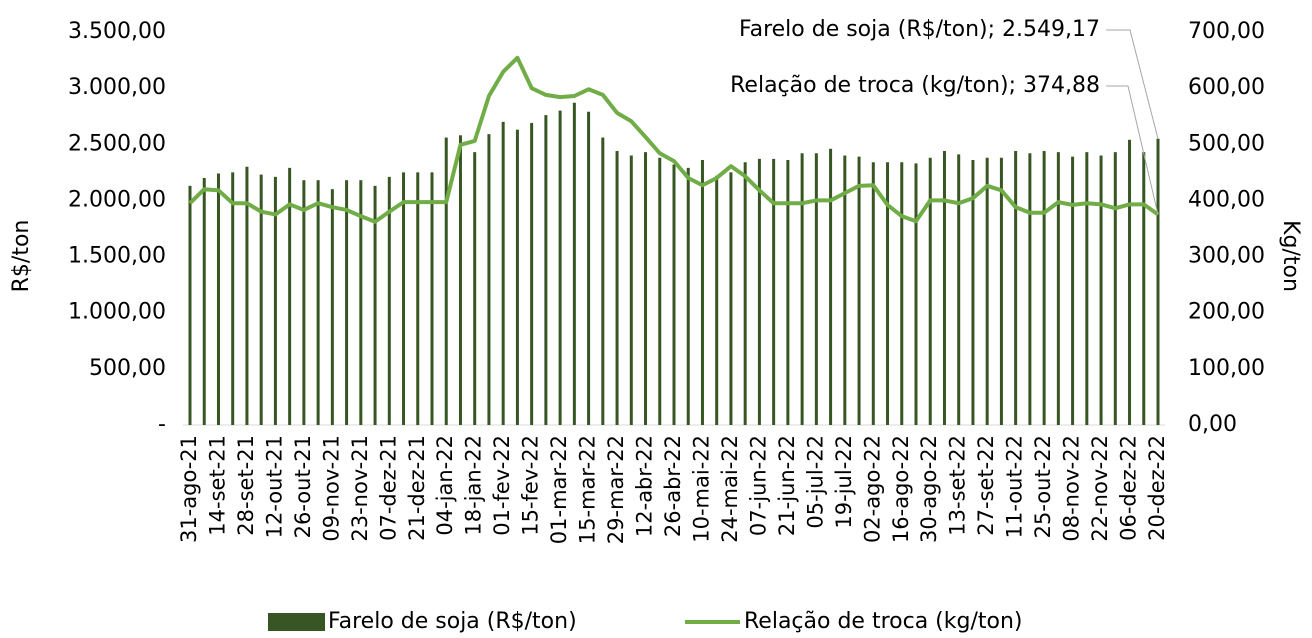 Image resolution: width=1312 pixels, height=638 pixels. I want to click on x-tick-label: 07-dez-21, so click(388, 488).